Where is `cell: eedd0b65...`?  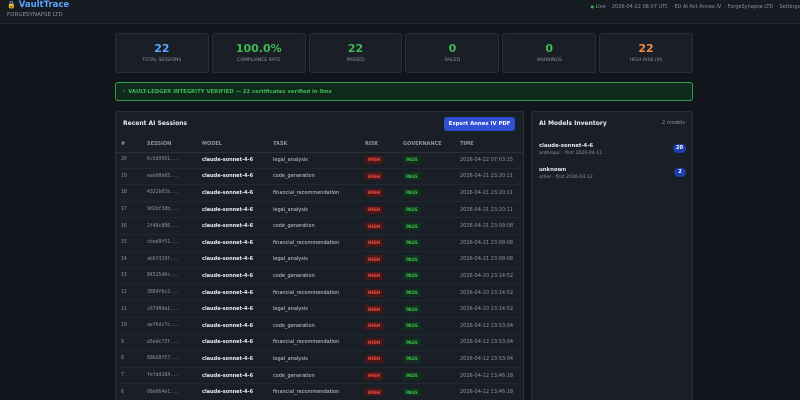 cell: eedd0b65... is located at coordinates (163, 176).